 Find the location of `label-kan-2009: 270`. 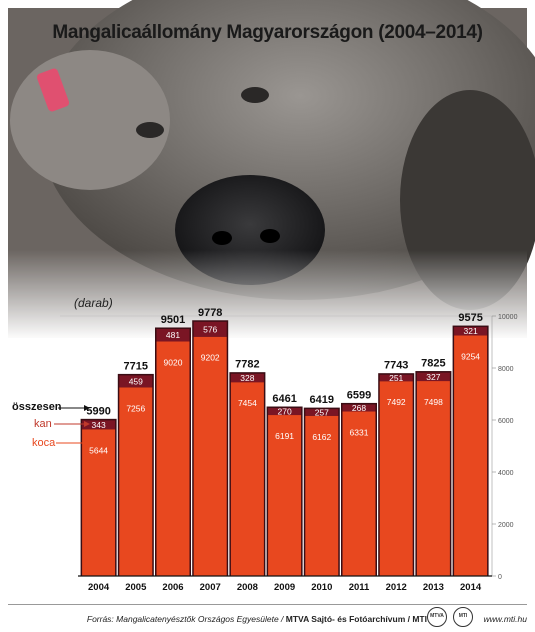

label-kan-2009: 270 is located at coordinates (285, 412).